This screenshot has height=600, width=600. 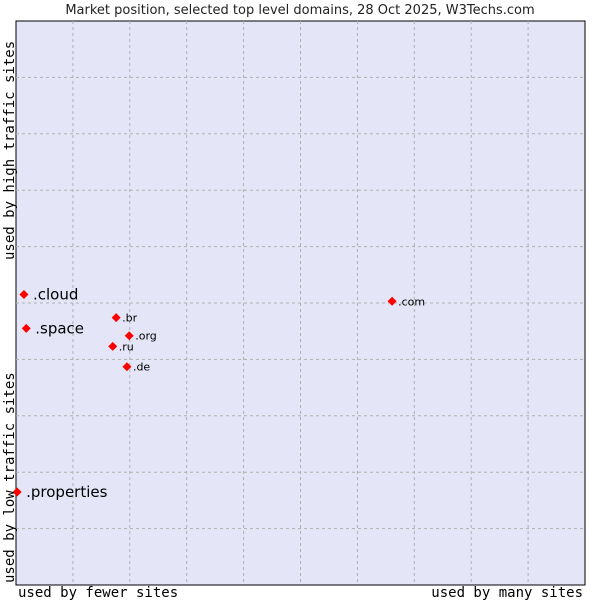 What do you see at coordinates (98, 592) in the screenshot?
I see `x-label-left: used by fewer sites` at bounding box center [98, 592].